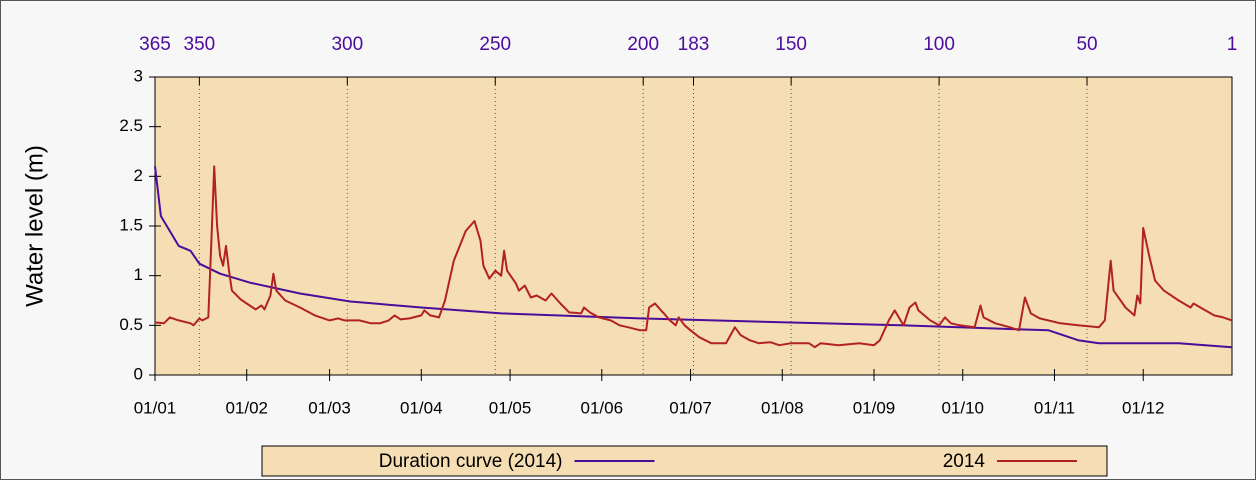 This screenshot has height=480, width=1256. What do you see at coordinates (421, 407) in the screenshot?
I see `x-tick-label: 01/04` at bounding box center [421, 407].